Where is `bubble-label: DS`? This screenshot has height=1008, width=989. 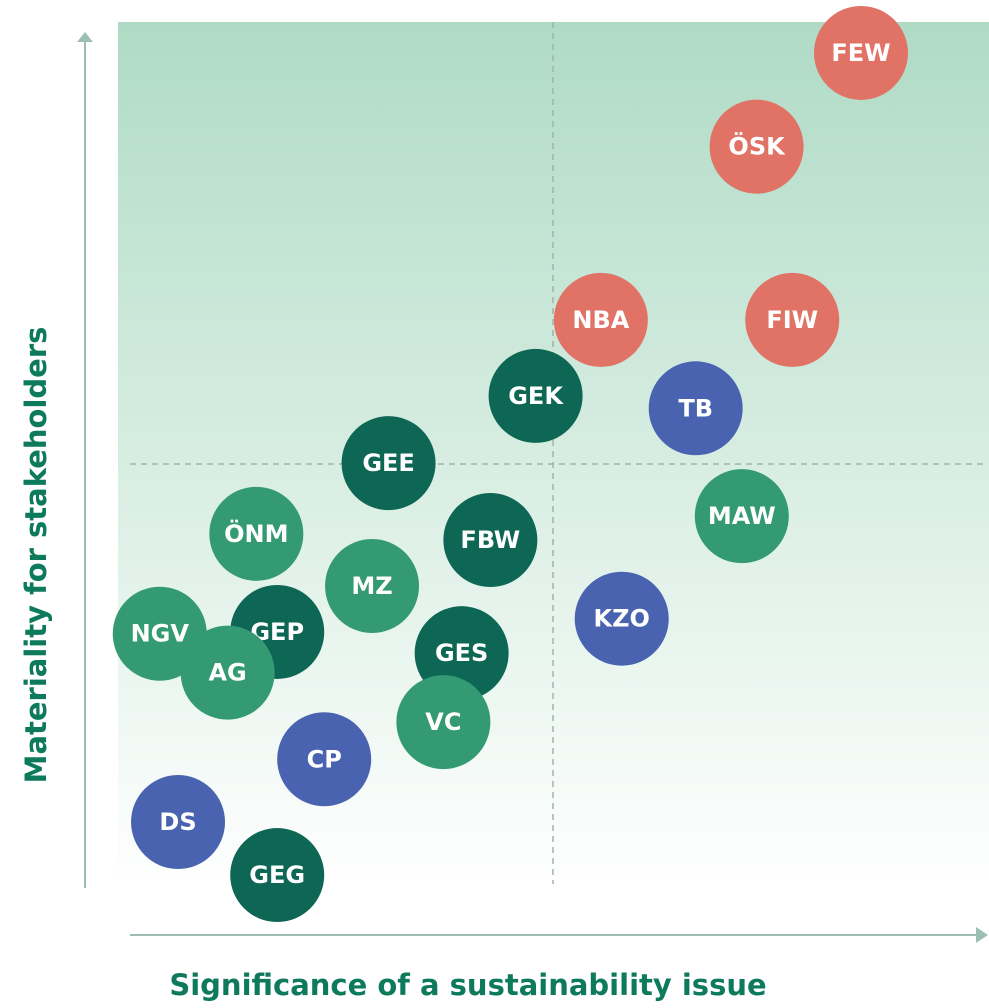 bubble-label: DS is located at coordinates (177, 822).